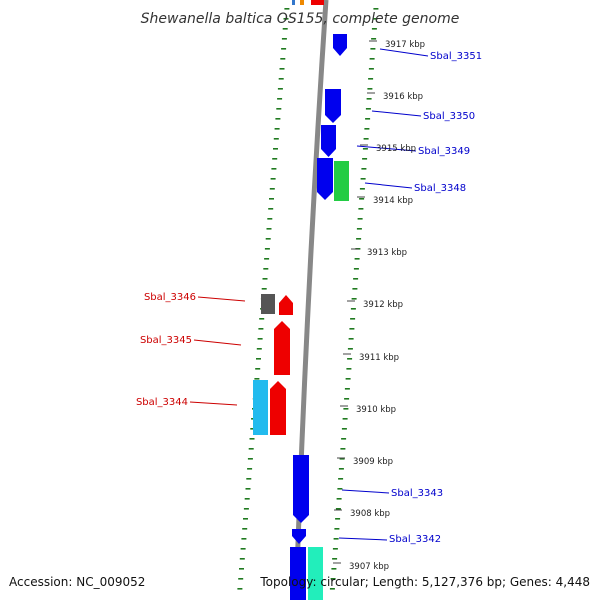 Image resolution: width=600 pixels, height=600 pixels. Describe the element at coordinates (166, 340) in the screenshot. I see `gene-label: Sbal_3345` at that location.